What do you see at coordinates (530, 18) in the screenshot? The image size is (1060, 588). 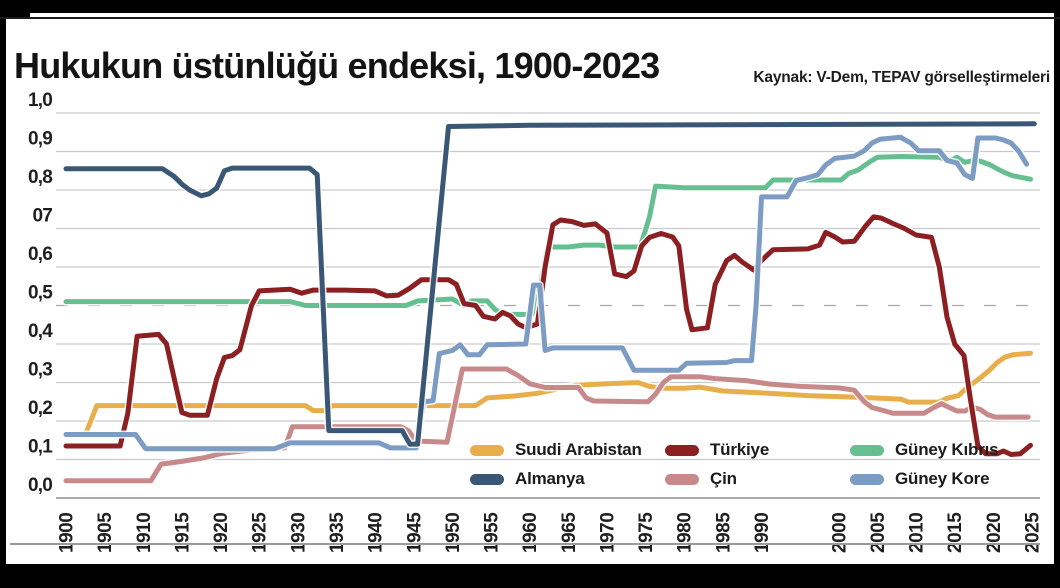 I see `header-rule` at bounding box center [530, 18].